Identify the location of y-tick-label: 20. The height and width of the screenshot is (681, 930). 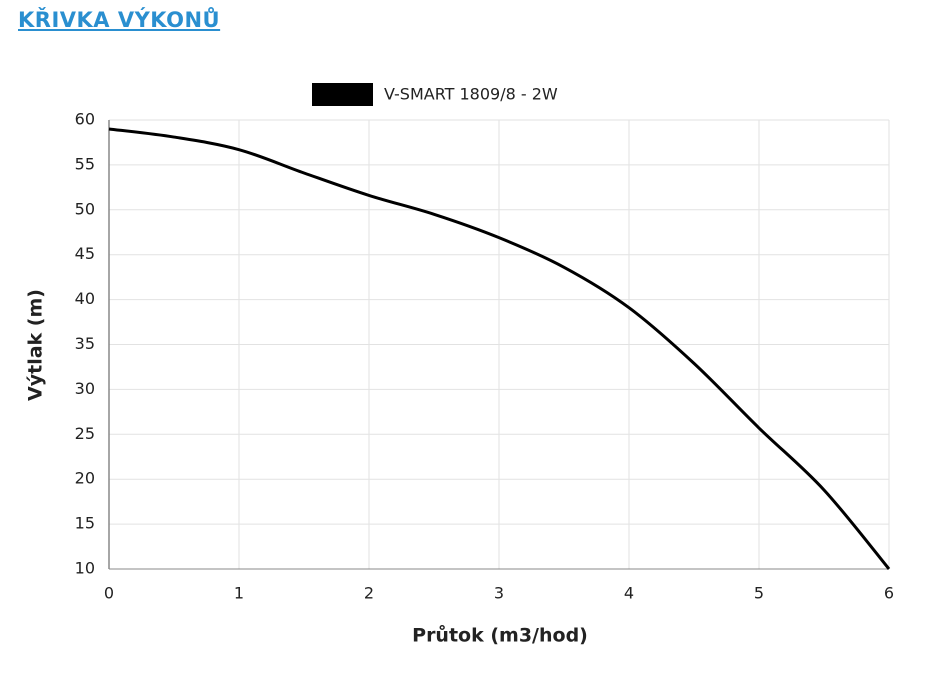
(85, 478).